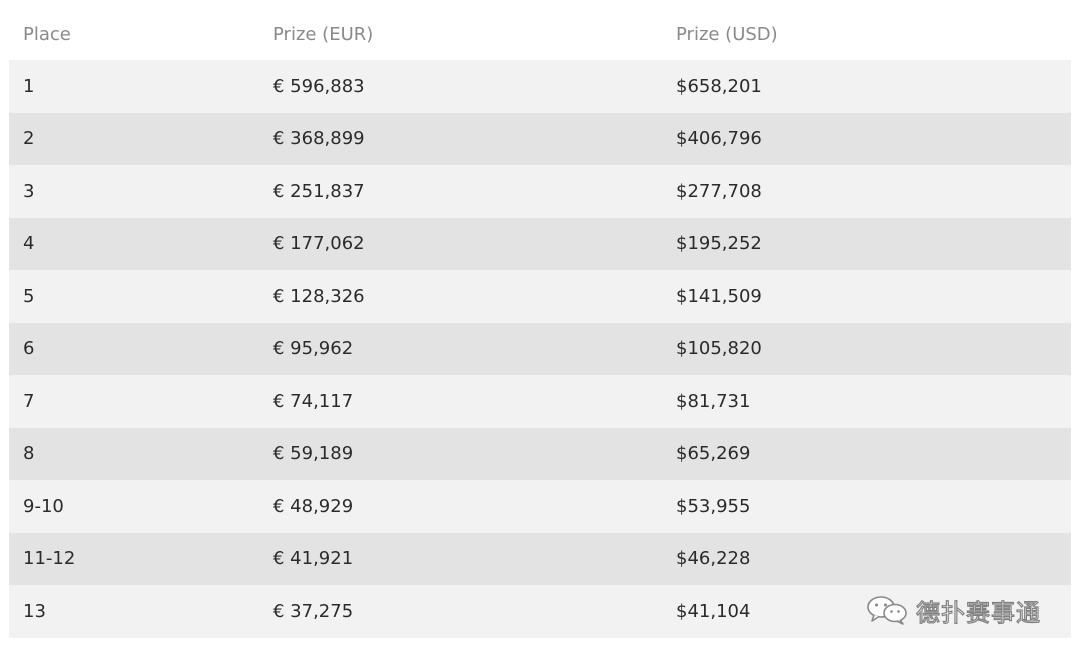  I want to click on table-row: 4 € 177,062 $195,252, so click(540, 243).